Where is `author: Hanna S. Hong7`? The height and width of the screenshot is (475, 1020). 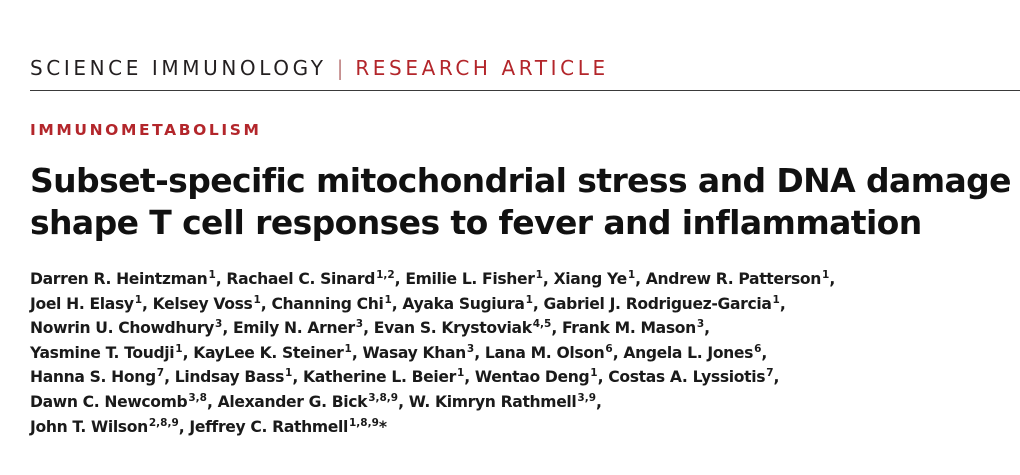
author: Hanna S. Hong7 is located at coordinates (97, 377).